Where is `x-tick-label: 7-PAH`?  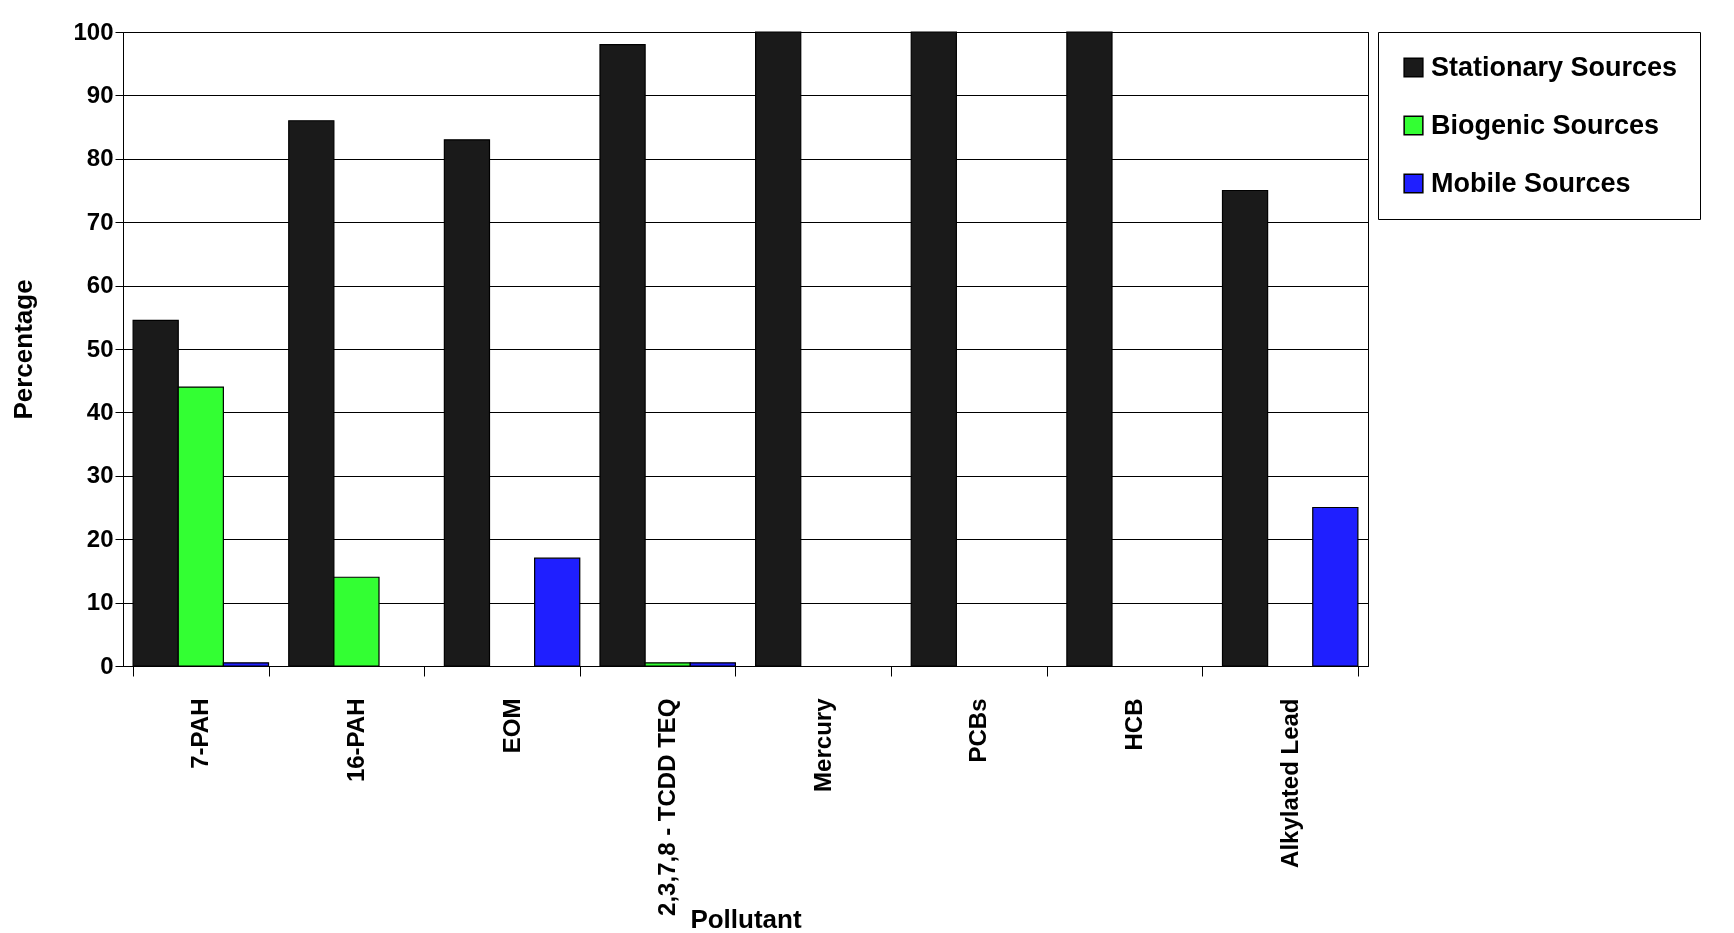
x-tick-label: 7-PAH is located at coordinates (200, 733).